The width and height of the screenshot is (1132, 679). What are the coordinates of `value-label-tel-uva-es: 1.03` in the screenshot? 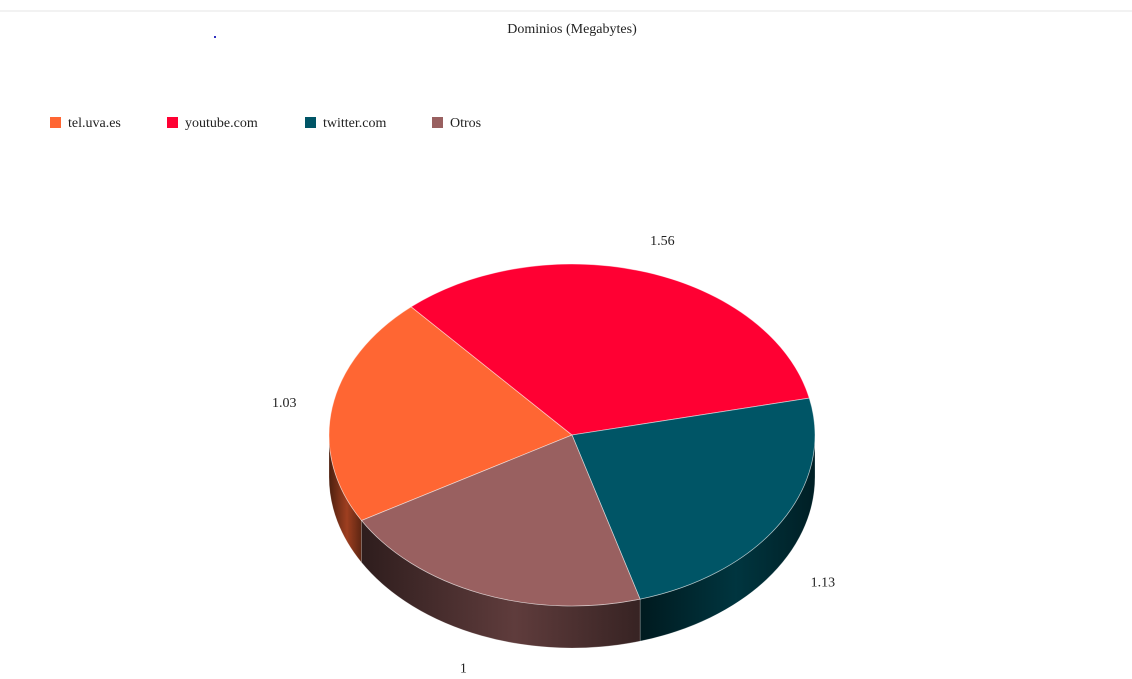 It's located at (284, 403).